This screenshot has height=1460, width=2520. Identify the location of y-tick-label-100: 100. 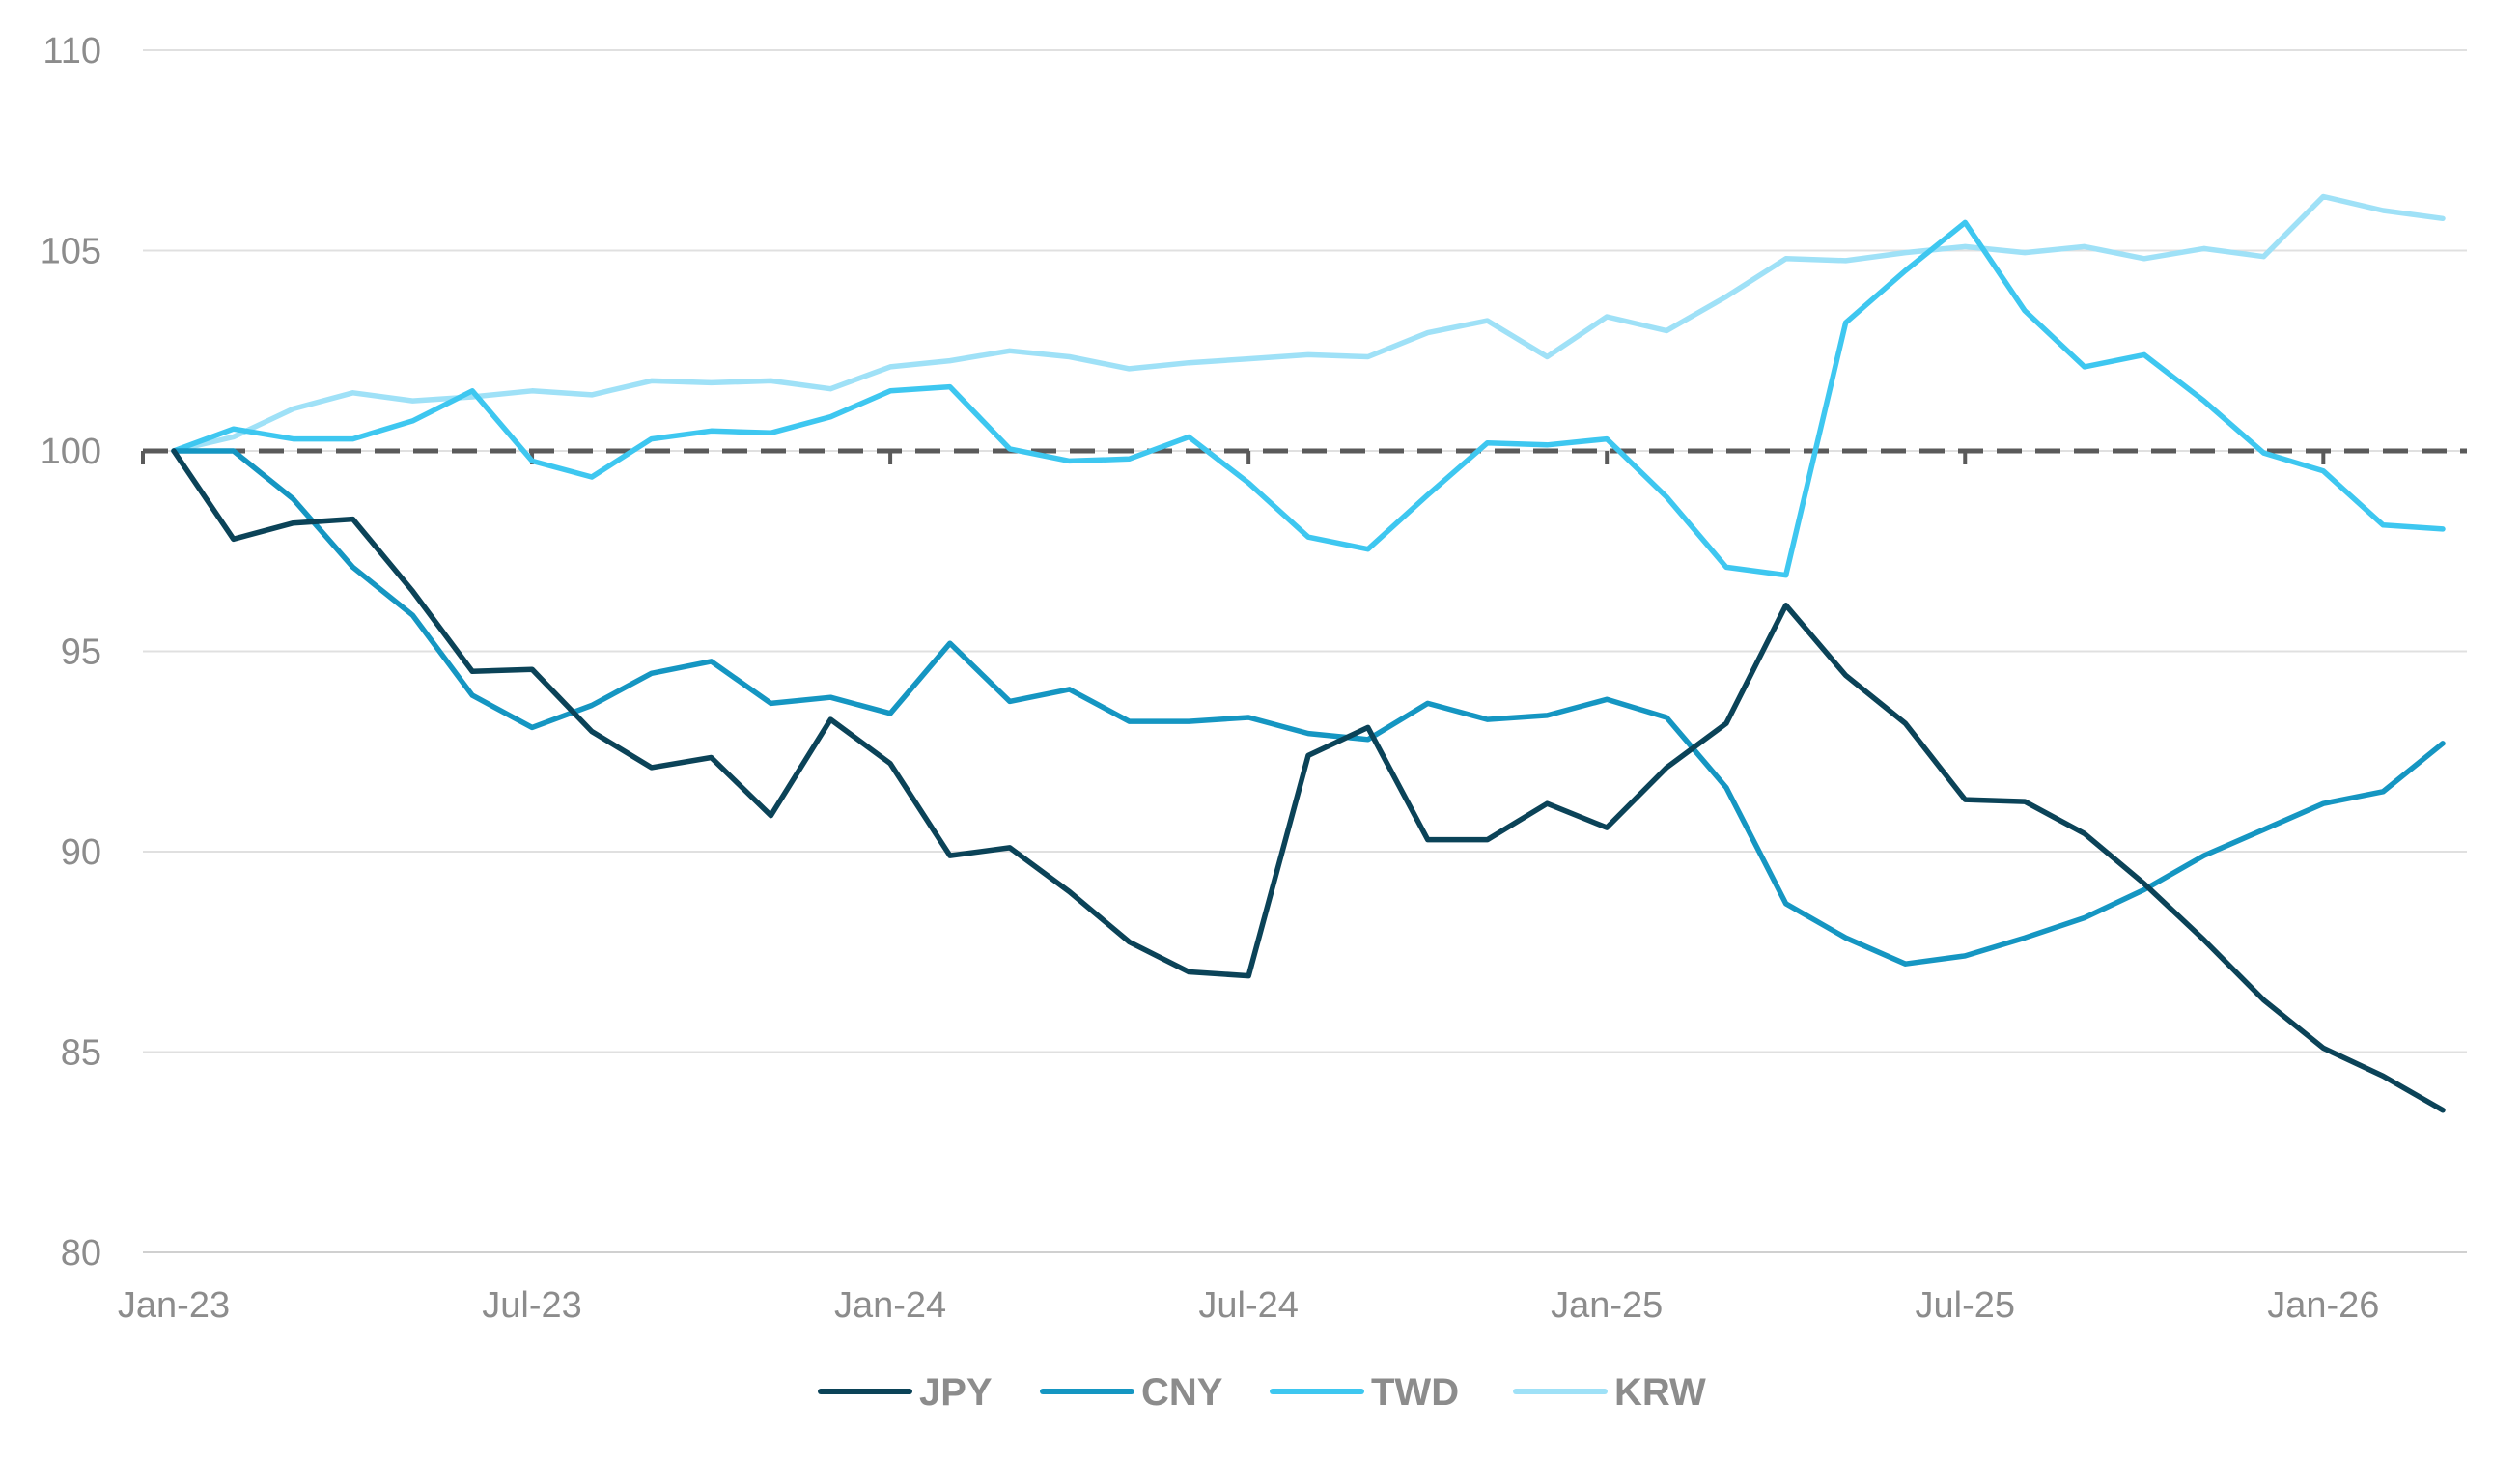
(71, 452).